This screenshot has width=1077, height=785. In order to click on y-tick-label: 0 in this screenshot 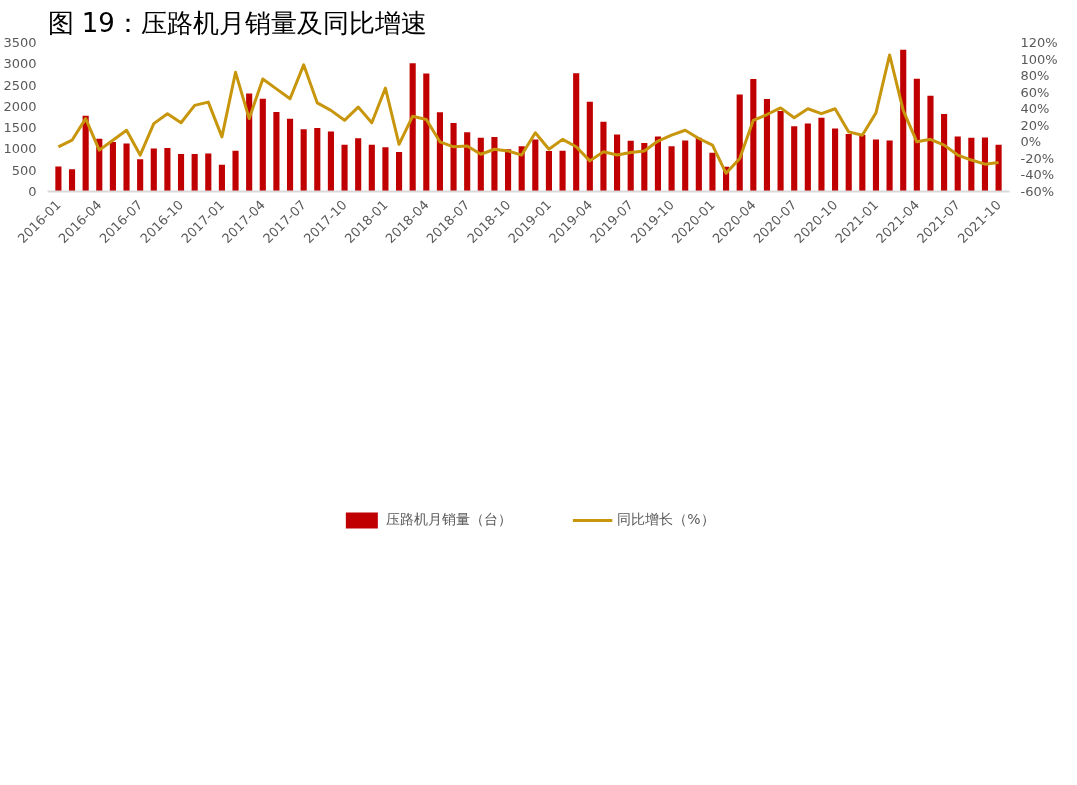, I will do `click(32, 191)`.